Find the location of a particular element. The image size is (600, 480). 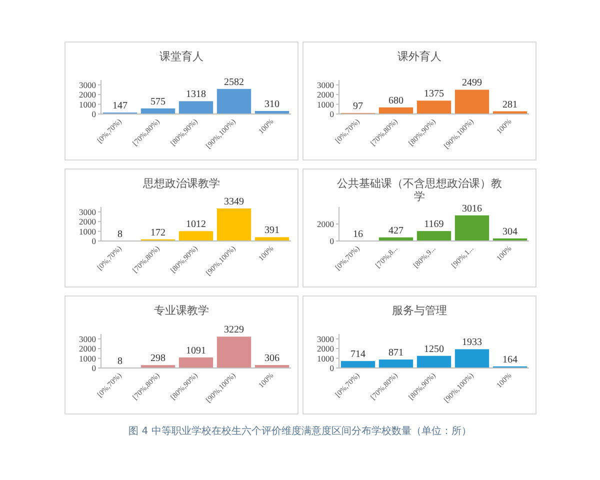

data-label: 3349 is located at coordinates (234, 202).